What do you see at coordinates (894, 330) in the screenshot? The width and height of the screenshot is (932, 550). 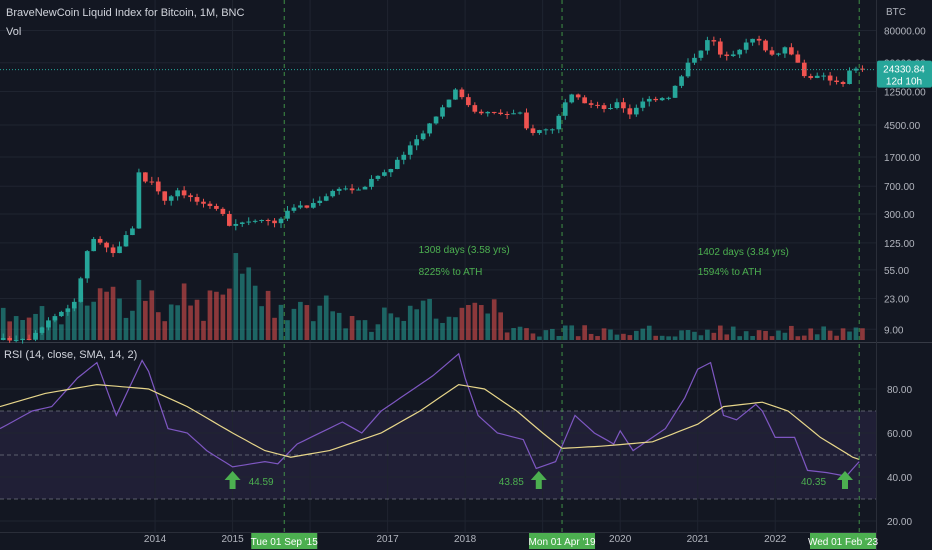 I see `price-axis-tick-label: 9.00` at bounding box center [894, 330].